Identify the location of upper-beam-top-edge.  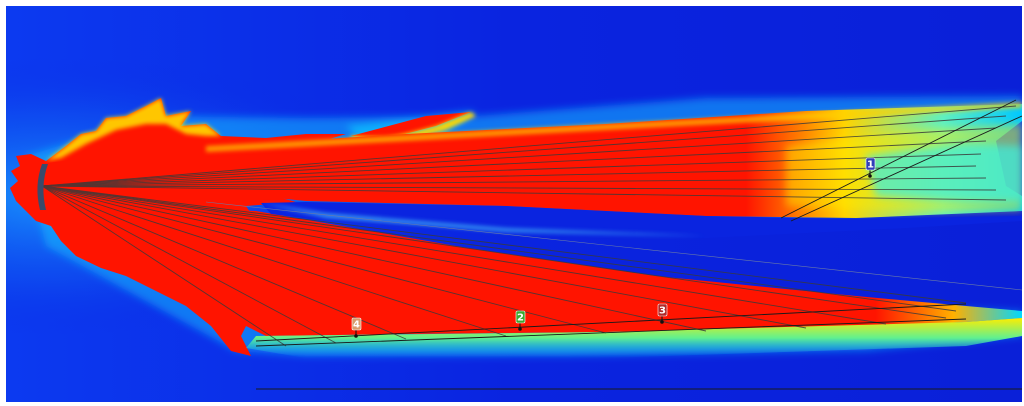
(614, 127).